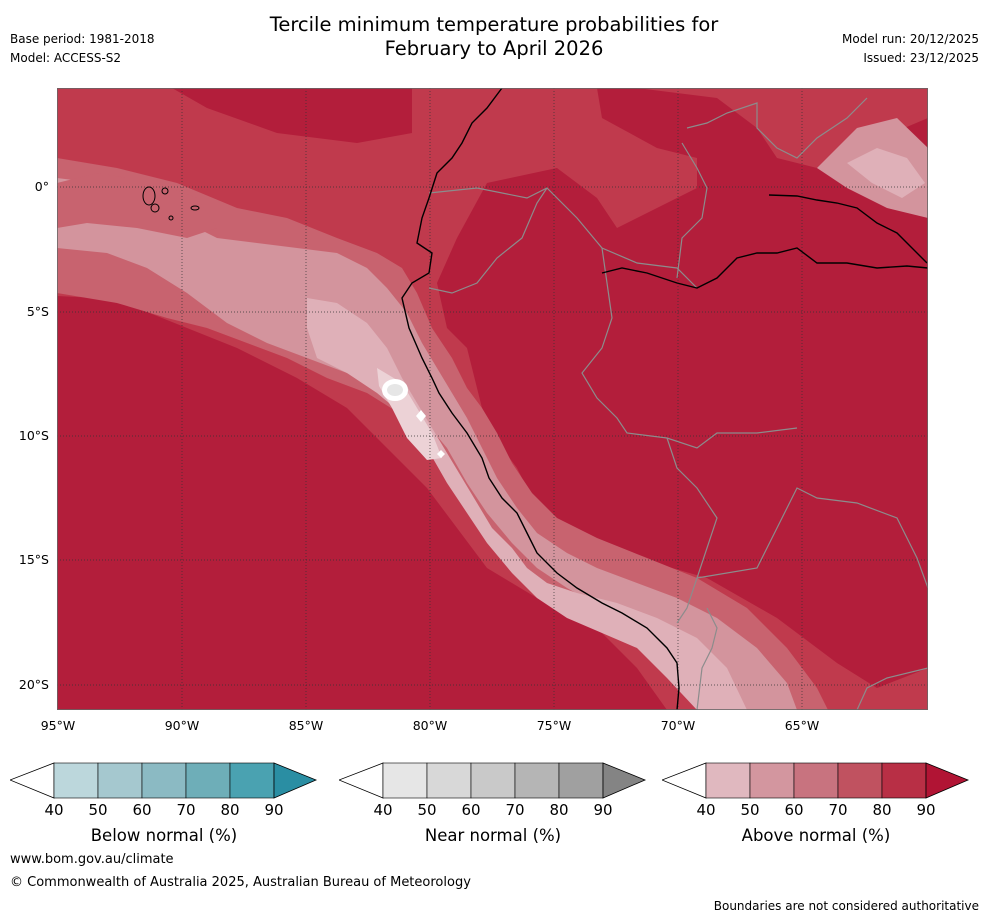  Describe the element at coordinates (33, 559) in the screenshot. I see `y-tick-15s: 15°S` at that location.